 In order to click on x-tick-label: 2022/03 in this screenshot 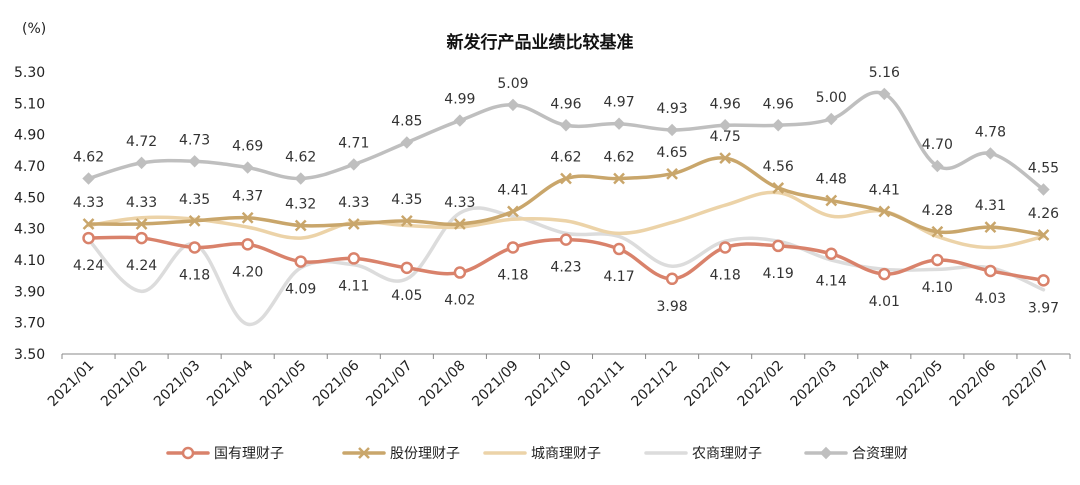, I will do `click(814, 384)`.